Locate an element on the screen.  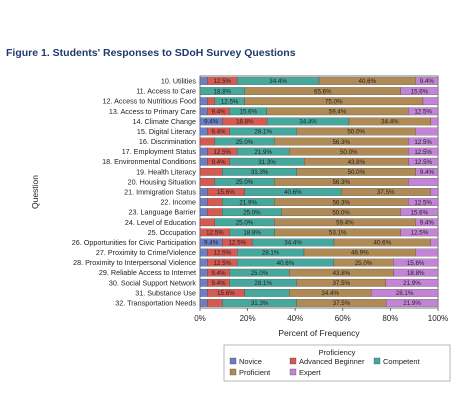
category-label: 17. Employment Status is located at coordinates (159, 151).